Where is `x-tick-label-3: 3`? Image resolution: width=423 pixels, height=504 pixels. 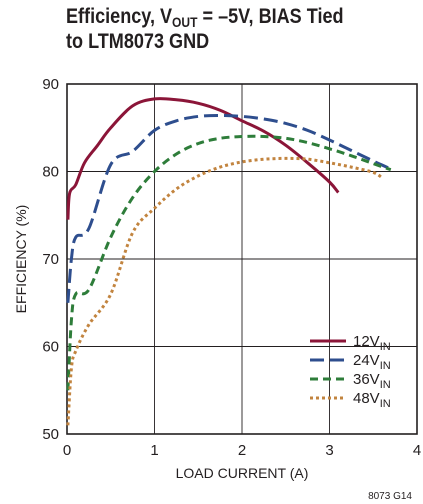
x-tick-label-3: 3 is located at coordinates (329, 450).